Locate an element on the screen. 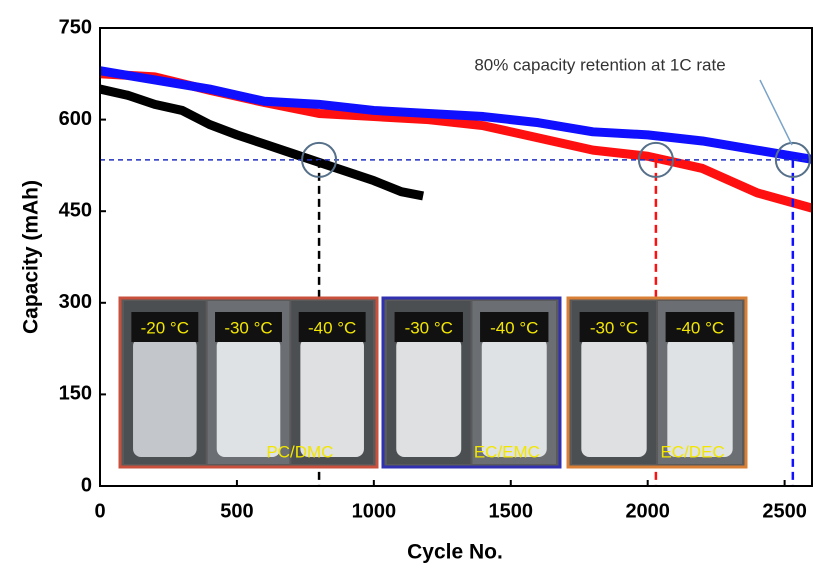  y-tick-label: 150 is located at coordinates (75, 394).